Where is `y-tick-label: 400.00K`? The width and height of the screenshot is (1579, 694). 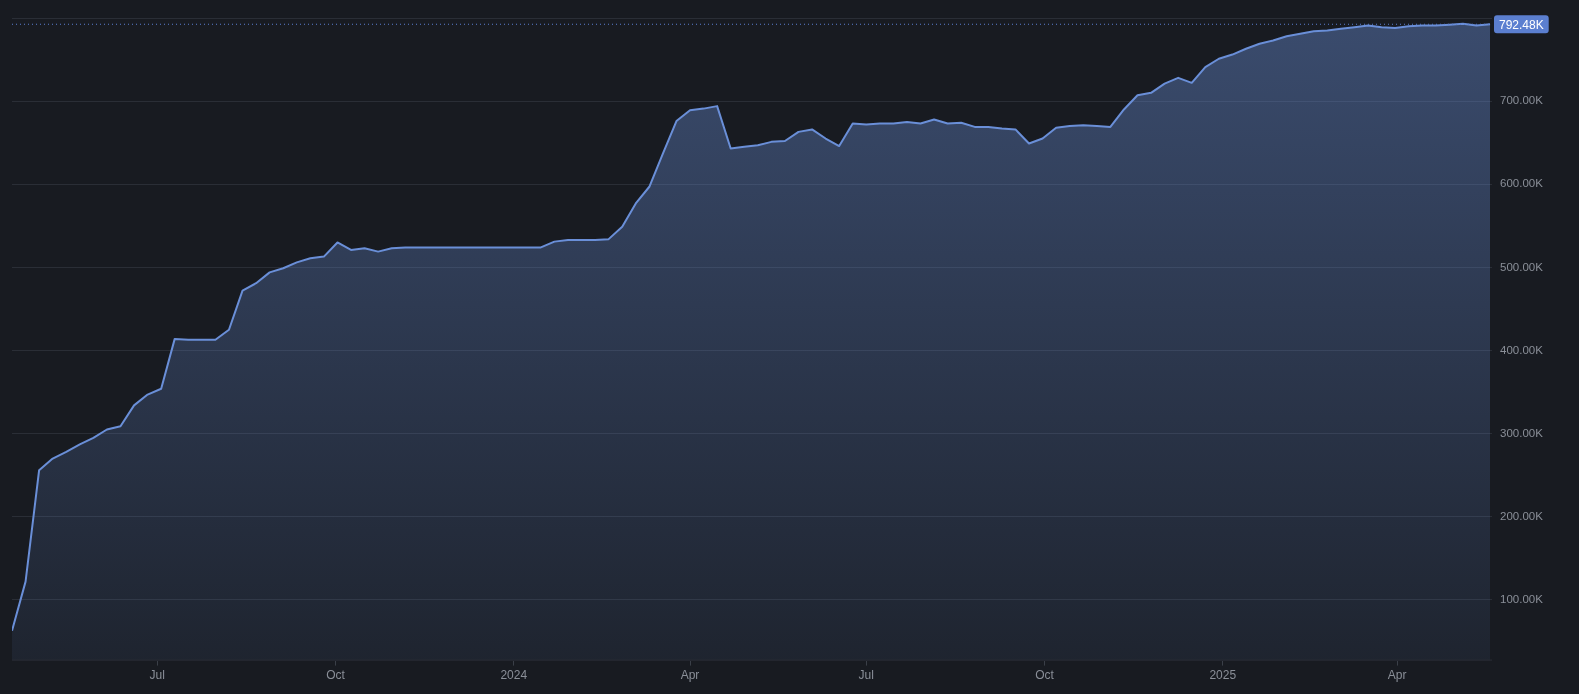
y-tick-label: 400.00K is located at coordinates (1522, 349).